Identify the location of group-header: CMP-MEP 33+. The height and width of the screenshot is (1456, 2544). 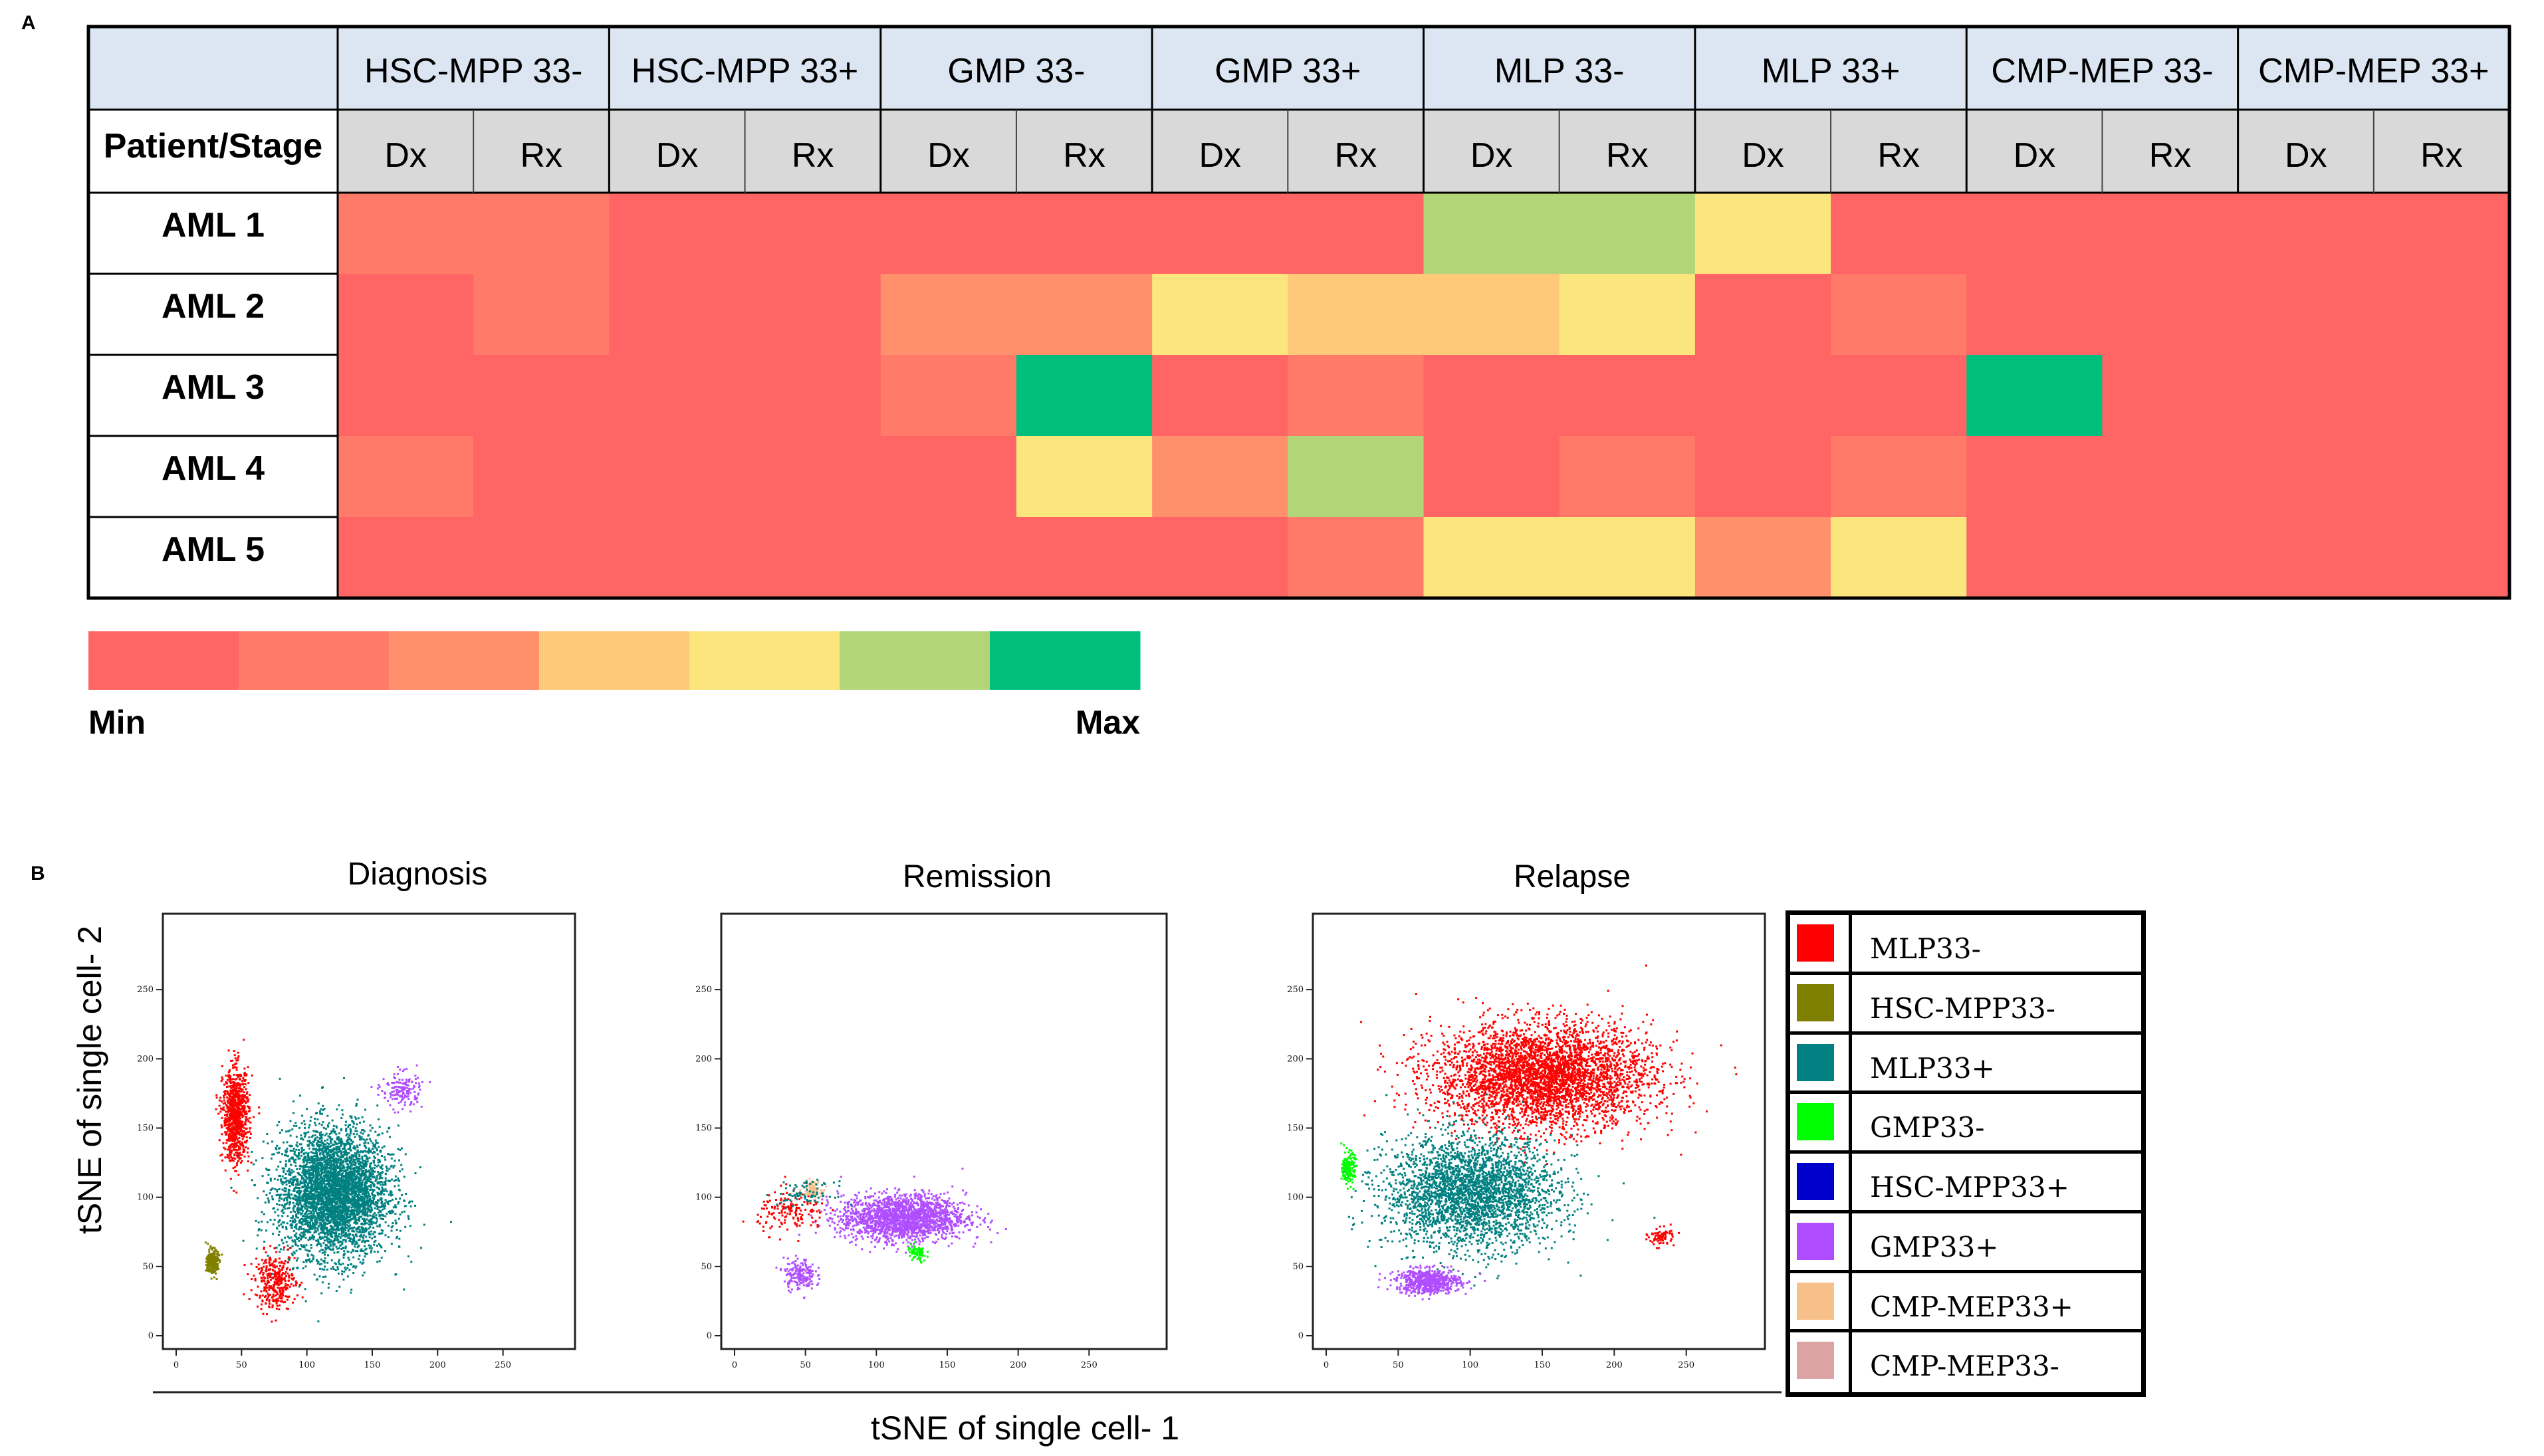
(2373, 71).